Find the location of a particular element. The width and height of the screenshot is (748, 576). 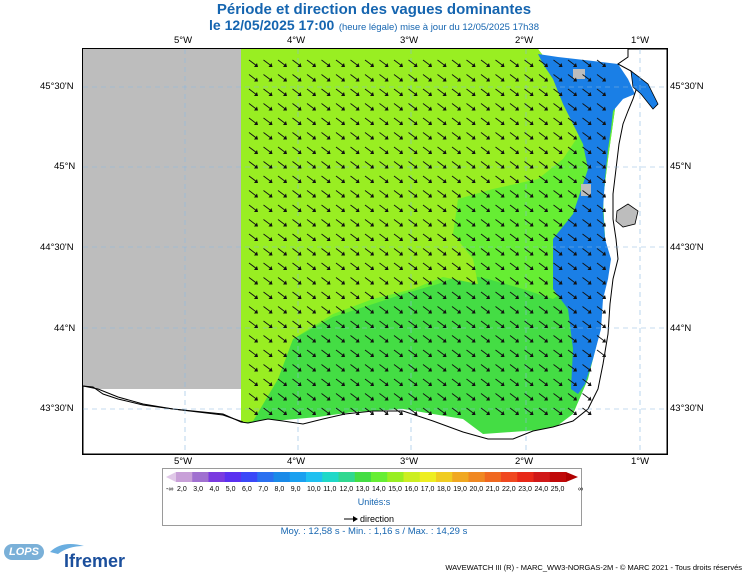

no-data-patch is located at coordinates (579, 74).